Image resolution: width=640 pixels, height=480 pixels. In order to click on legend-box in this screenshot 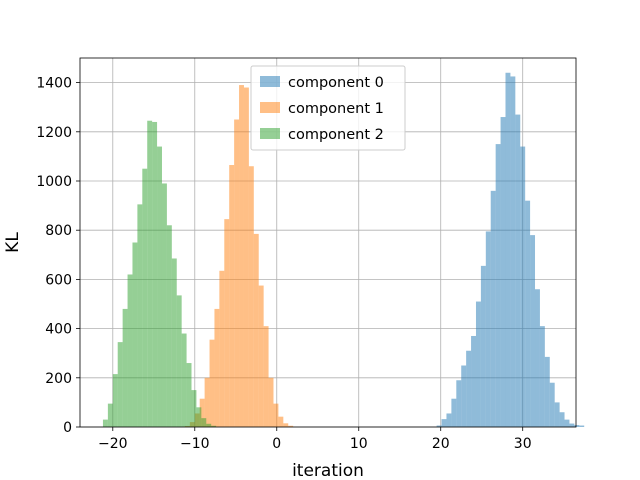, I will do `click(328, 108)`.